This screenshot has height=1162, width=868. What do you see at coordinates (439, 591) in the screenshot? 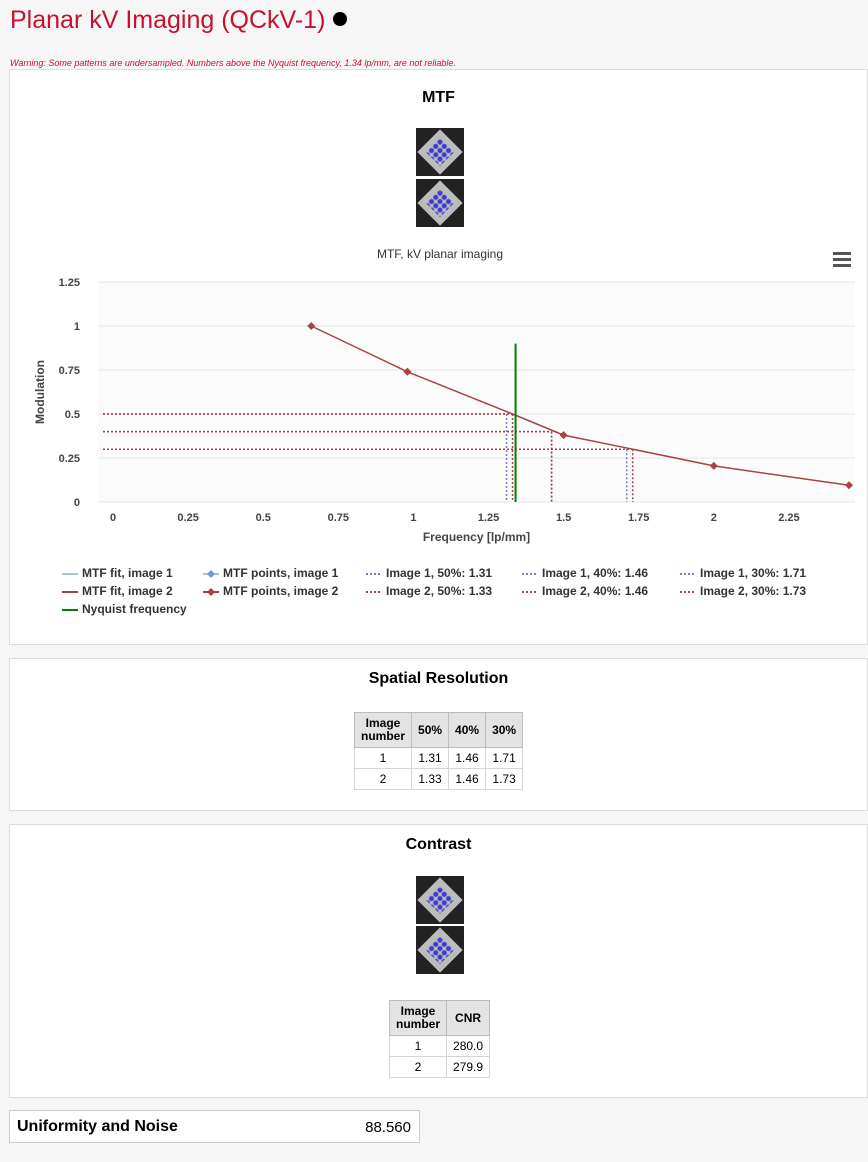
I see `legend-label: Image 2, 50%: 1.33` at bounding box center [439, 591].